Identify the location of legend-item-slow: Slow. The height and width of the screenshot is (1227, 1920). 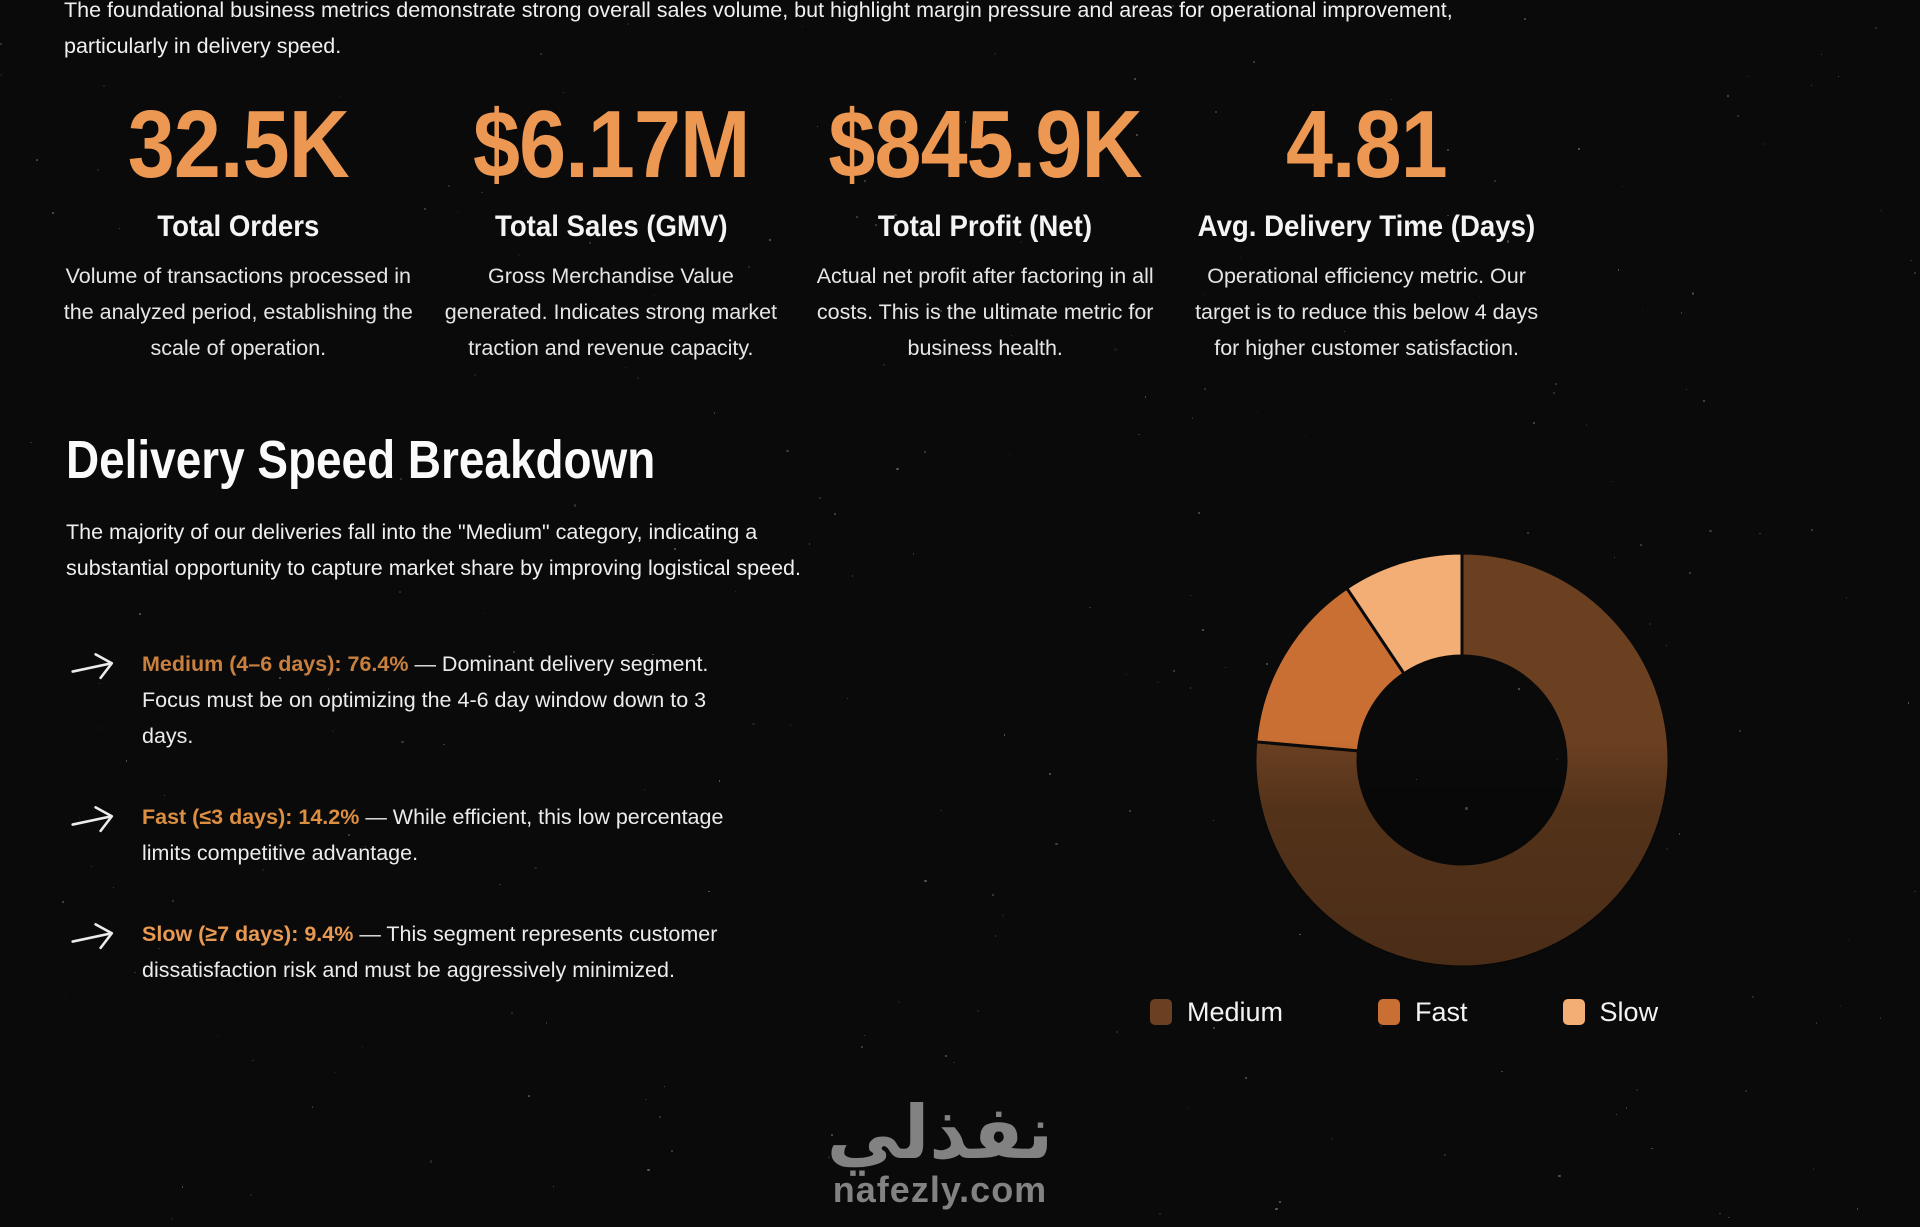
(1610, 1012).